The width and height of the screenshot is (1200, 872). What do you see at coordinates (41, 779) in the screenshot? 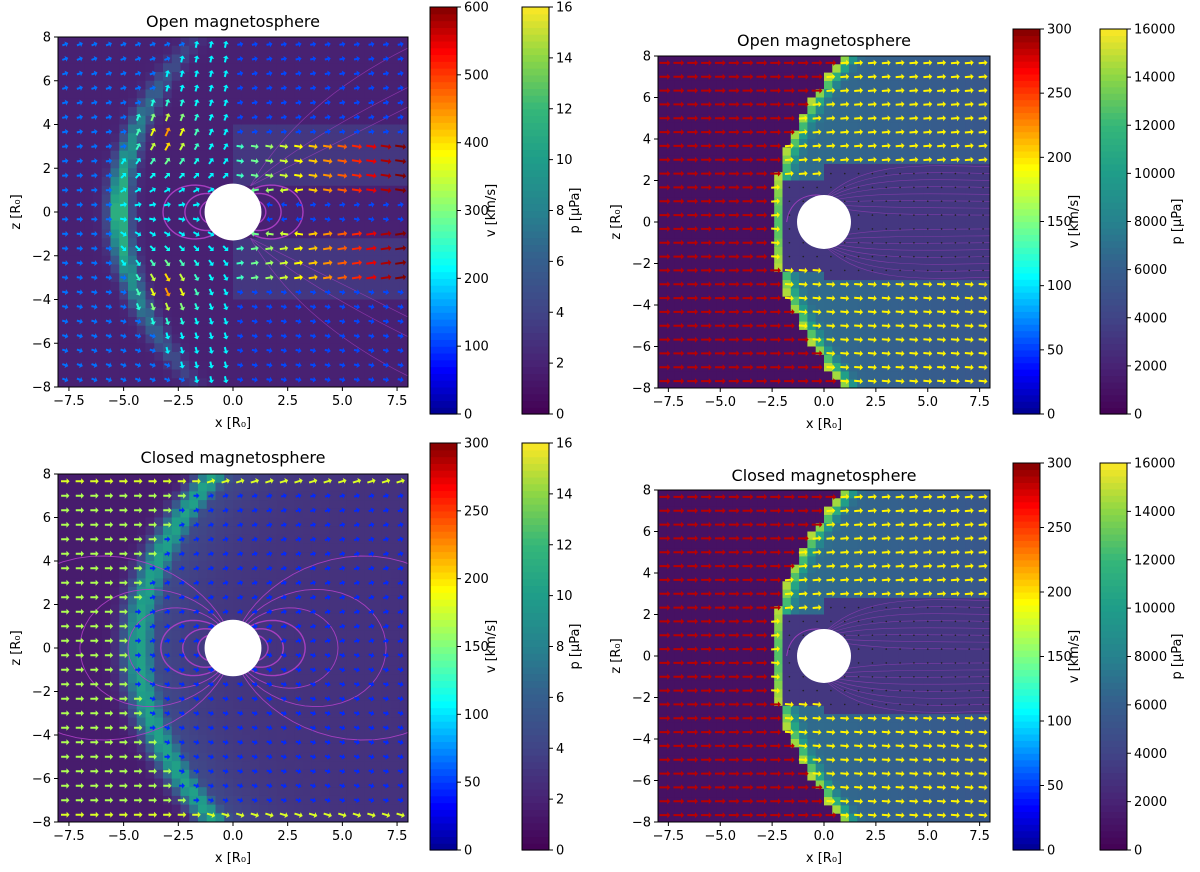
I see `y-tick-label: −6` at bounding box center [41, 779].